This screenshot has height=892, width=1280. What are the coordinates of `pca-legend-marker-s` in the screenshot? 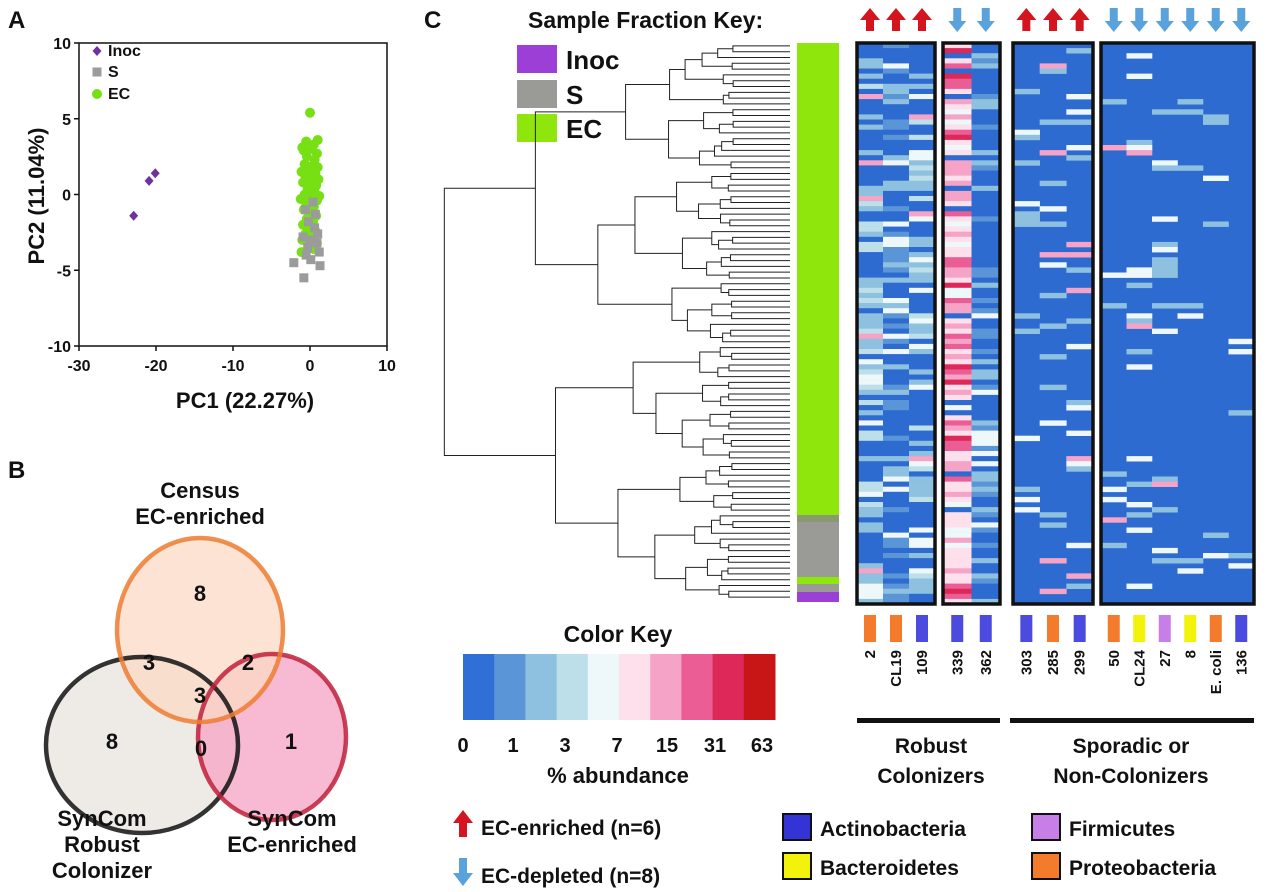 It's located at (97, 72).